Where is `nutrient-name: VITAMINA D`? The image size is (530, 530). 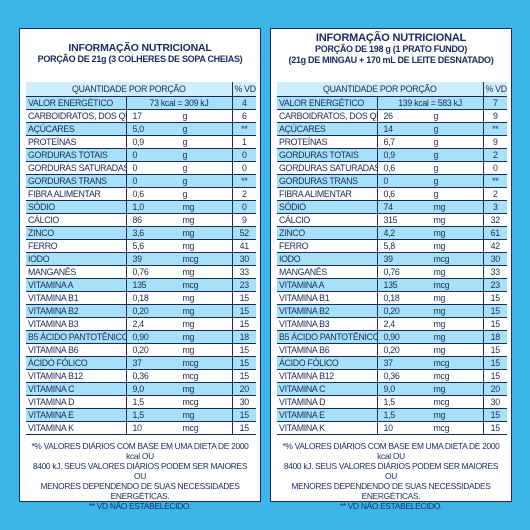 nutrient-name: VITAMINA D is located at coordinates (76, 401).